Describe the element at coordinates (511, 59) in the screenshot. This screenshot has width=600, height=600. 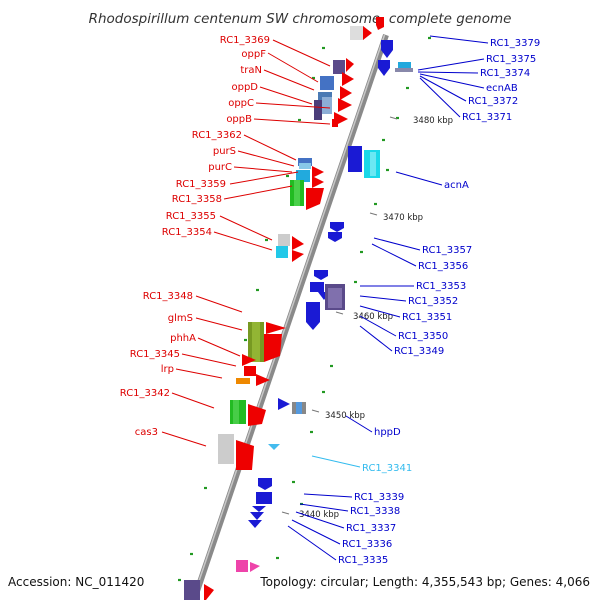
I see `gene-label: RC1_3375` at that location.